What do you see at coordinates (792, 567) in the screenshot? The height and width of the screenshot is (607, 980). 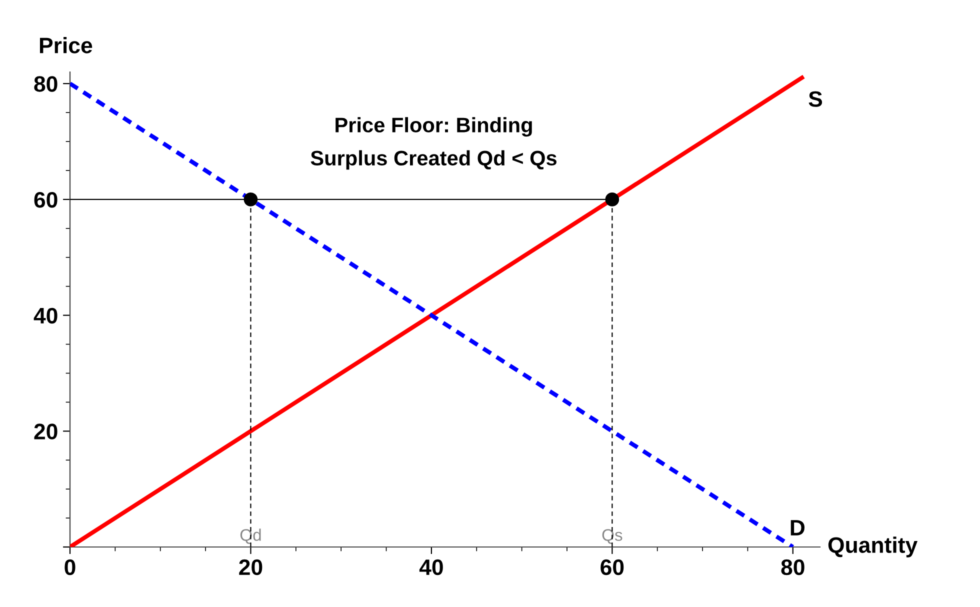 I see `x-tick-label: 80` at bounding box center [792, 567].